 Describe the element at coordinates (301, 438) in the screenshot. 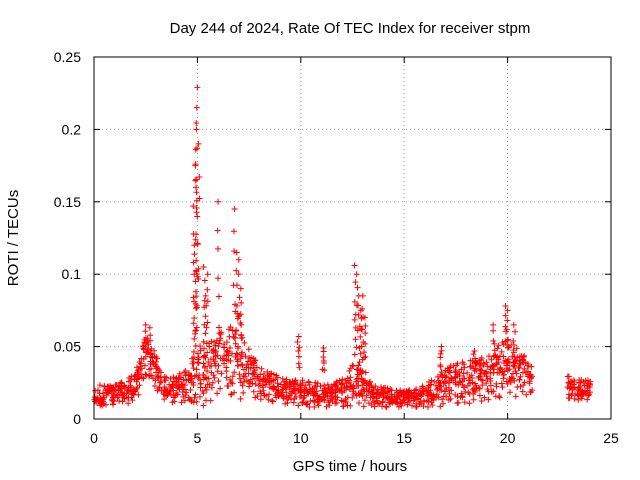

I see `x-tick-label: 10` at that location.